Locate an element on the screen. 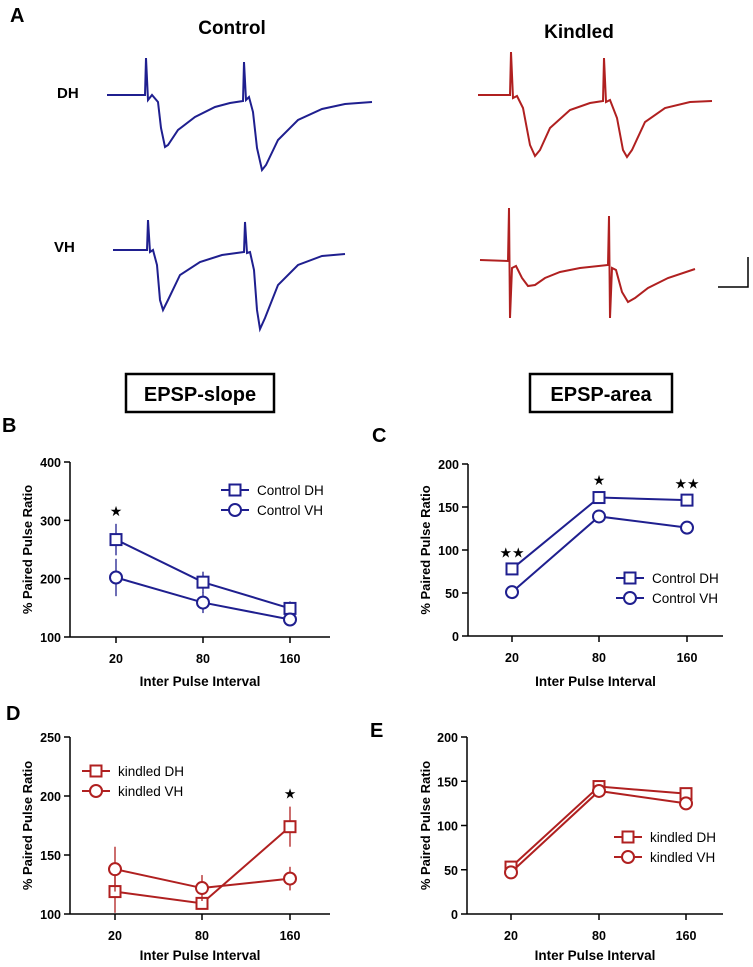 The width and height of the screenshot is (753, 967). y-tick-label: 50 is located at coordinates (451, 871).